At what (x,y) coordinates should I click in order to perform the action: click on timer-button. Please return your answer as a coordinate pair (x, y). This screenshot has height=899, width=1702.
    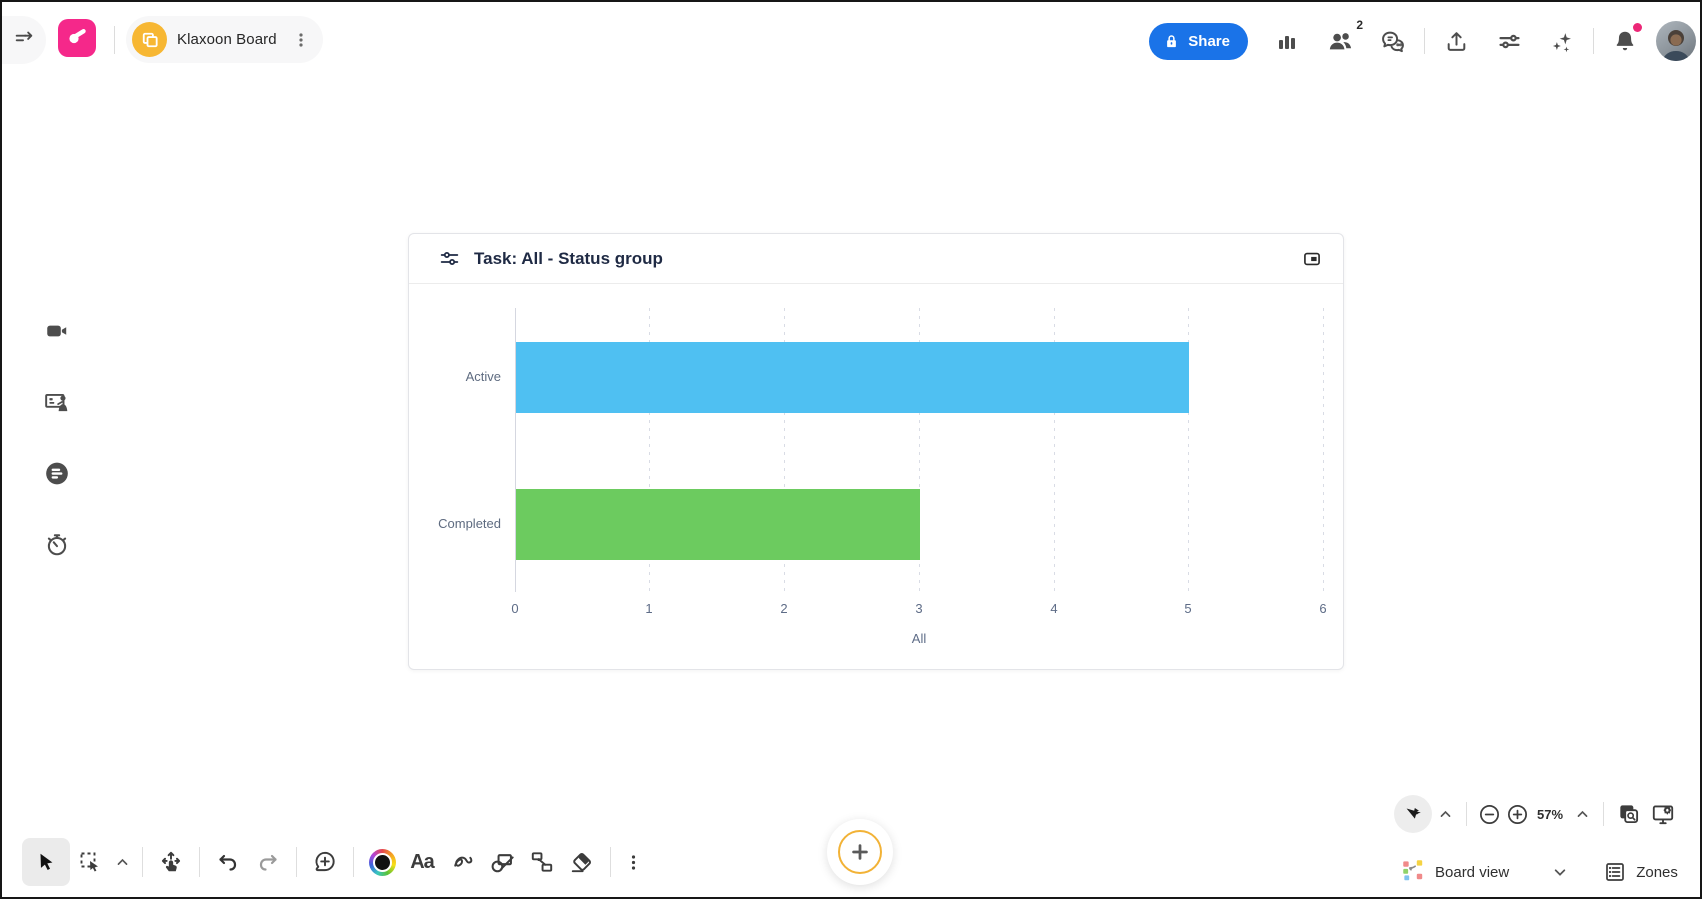
    Looking at the image, I should click on (57, 544).